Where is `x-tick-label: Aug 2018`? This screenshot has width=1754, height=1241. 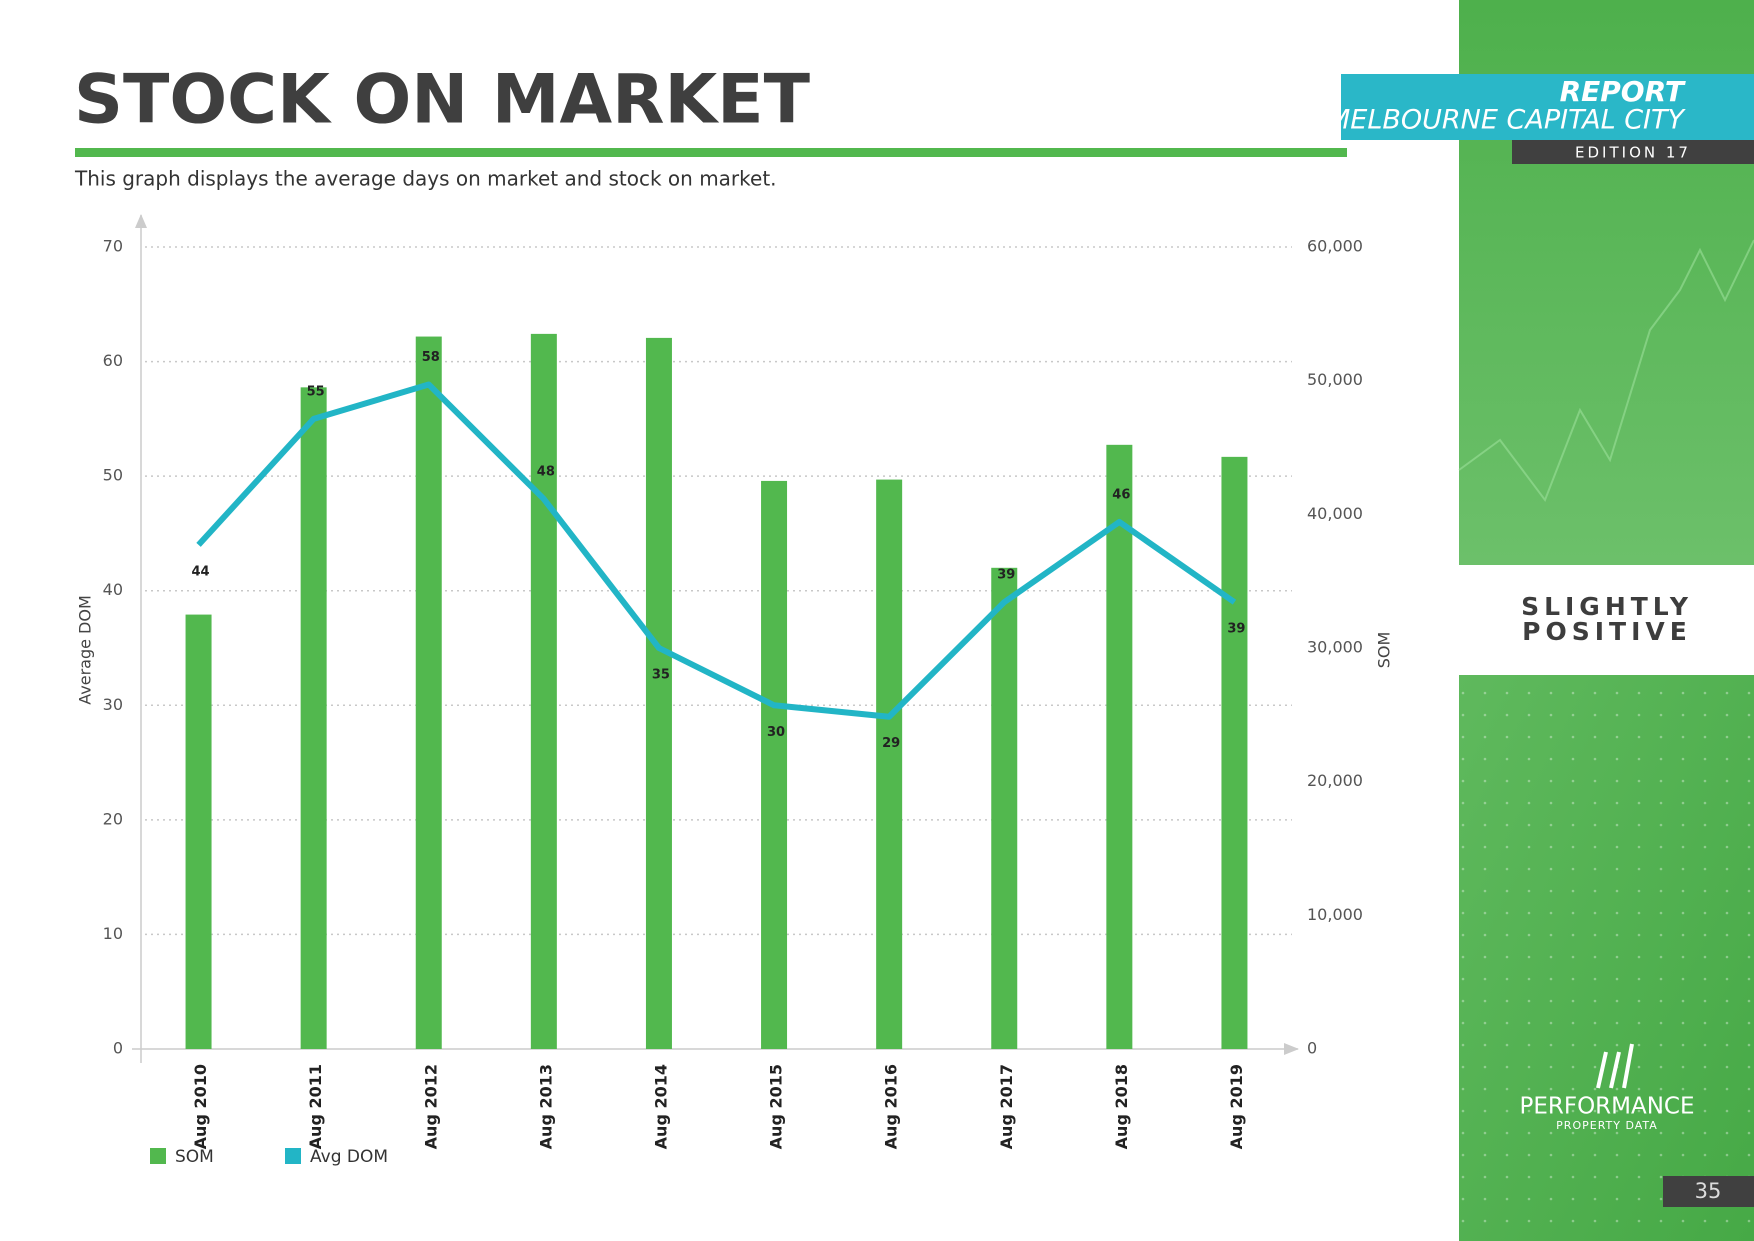 x-tick-label: Aug 2018 is located at coordinates (1121, 1106).